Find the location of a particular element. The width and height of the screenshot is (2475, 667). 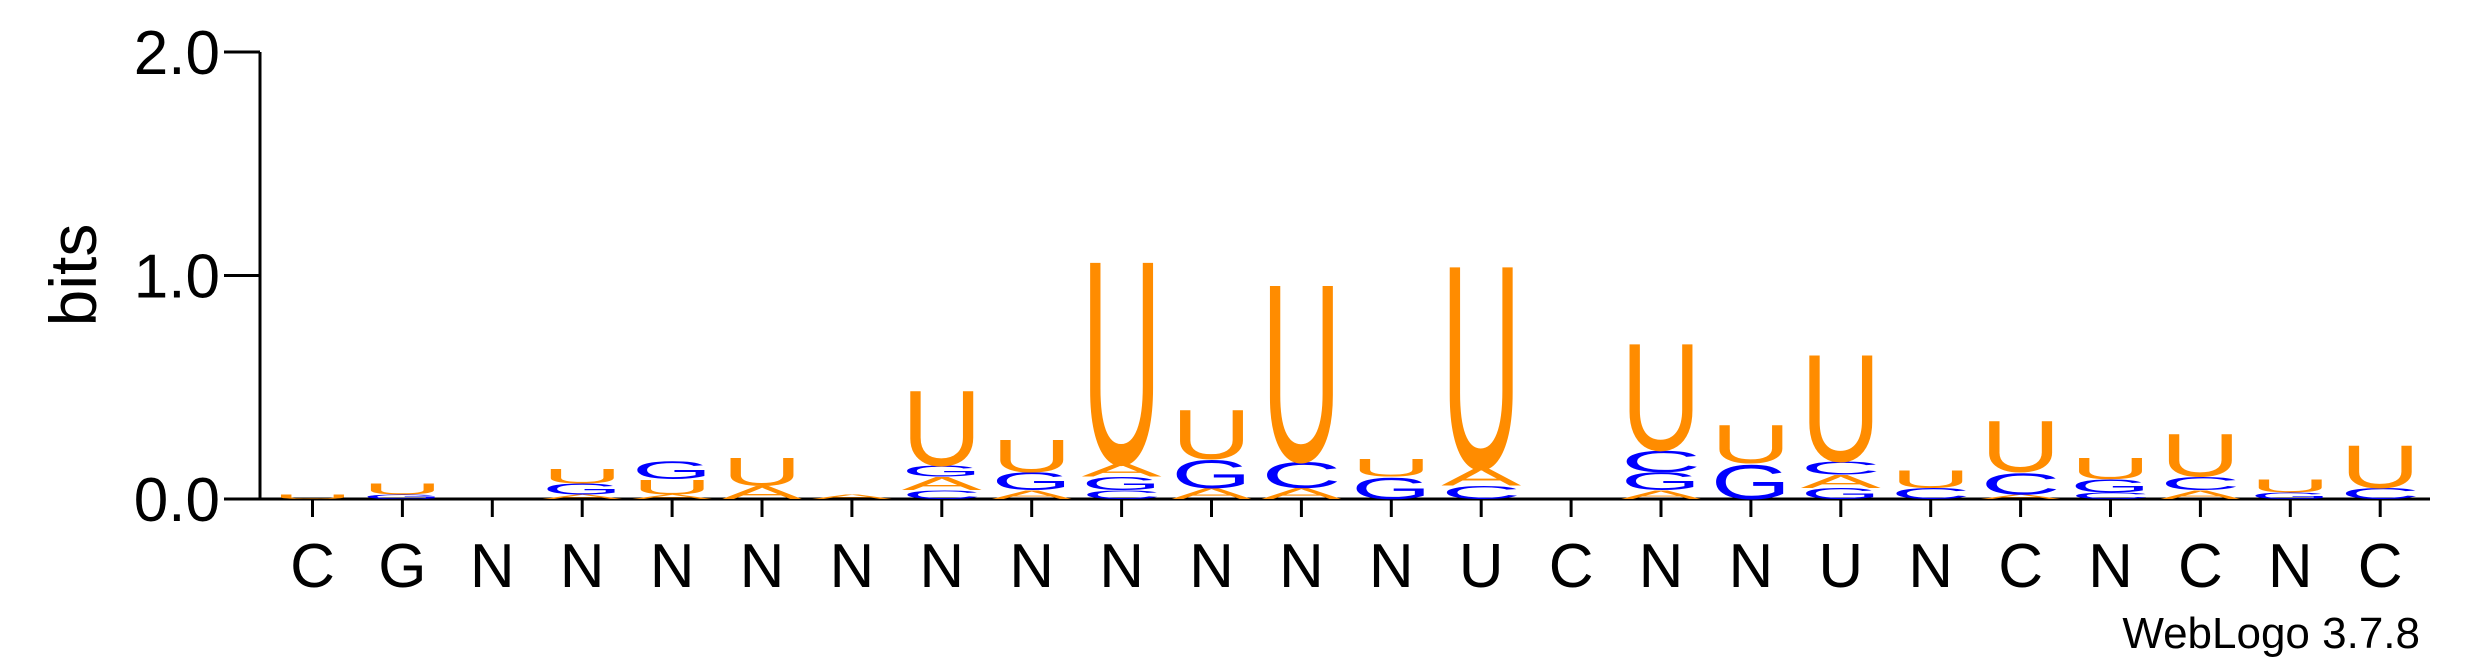

x-tick-label: G is located at coordinates (402, 566).